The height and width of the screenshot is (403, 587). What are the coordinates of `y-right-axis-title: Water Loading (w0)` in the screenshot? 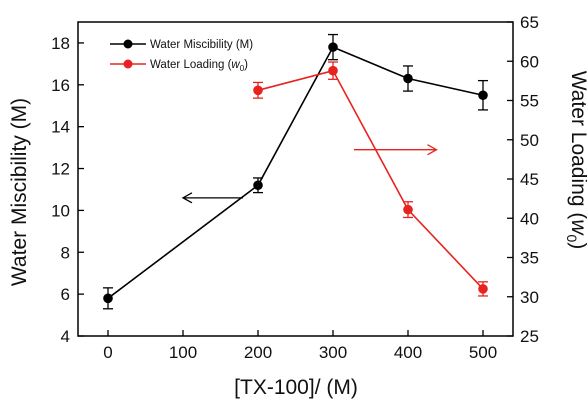 It's located at (575, 160).